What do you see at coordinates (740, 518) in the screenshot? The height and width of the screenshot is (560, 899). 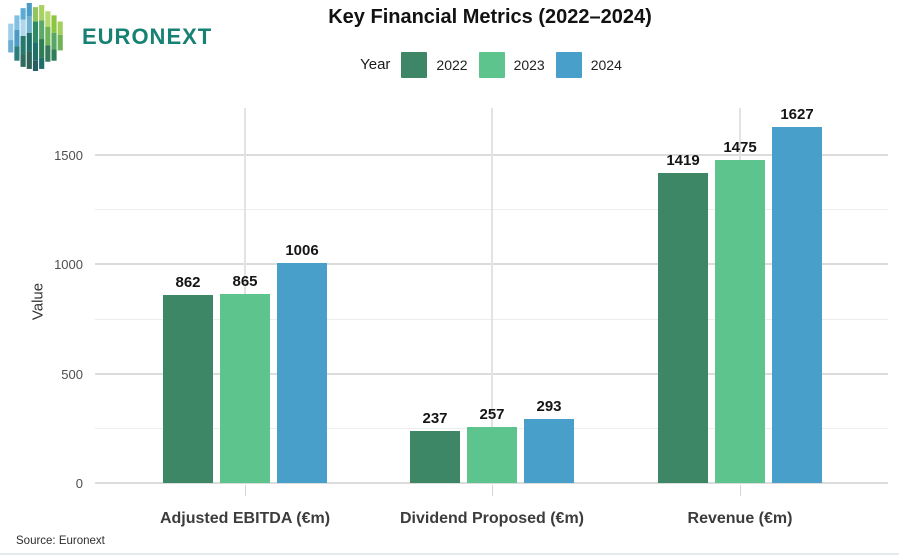 I see `x-category-label: Revenue (€m)` at bounding box center [740, 518].